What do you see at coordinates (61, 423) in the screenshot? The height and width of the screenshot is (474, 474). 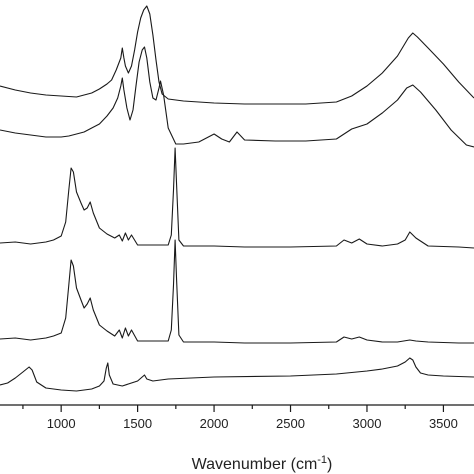 I see `x-tick-label: 1000` at bounding box center [61, 423].